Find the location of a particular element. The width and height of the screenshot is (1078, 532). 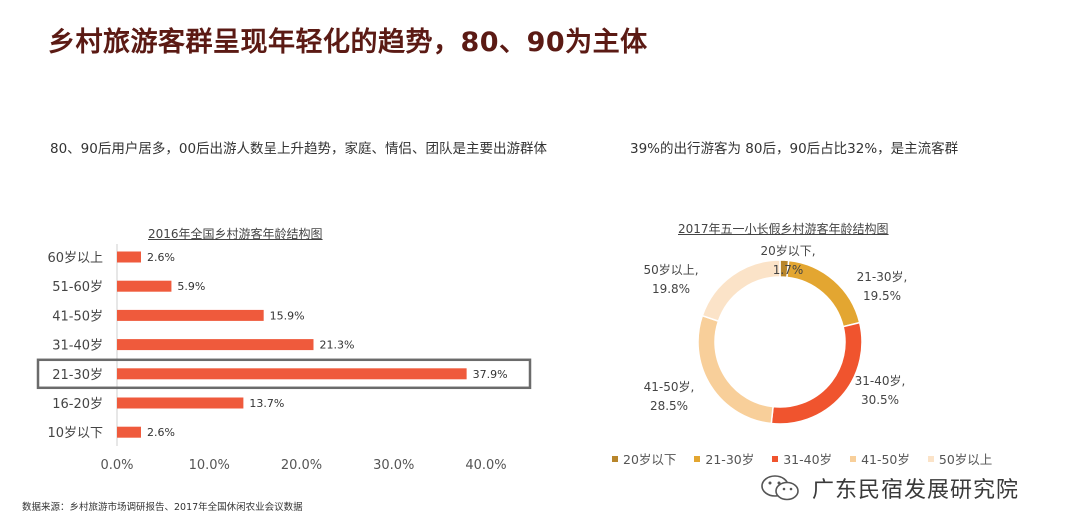

category-label: 31-40岁 is located at coordinates (77, 346).